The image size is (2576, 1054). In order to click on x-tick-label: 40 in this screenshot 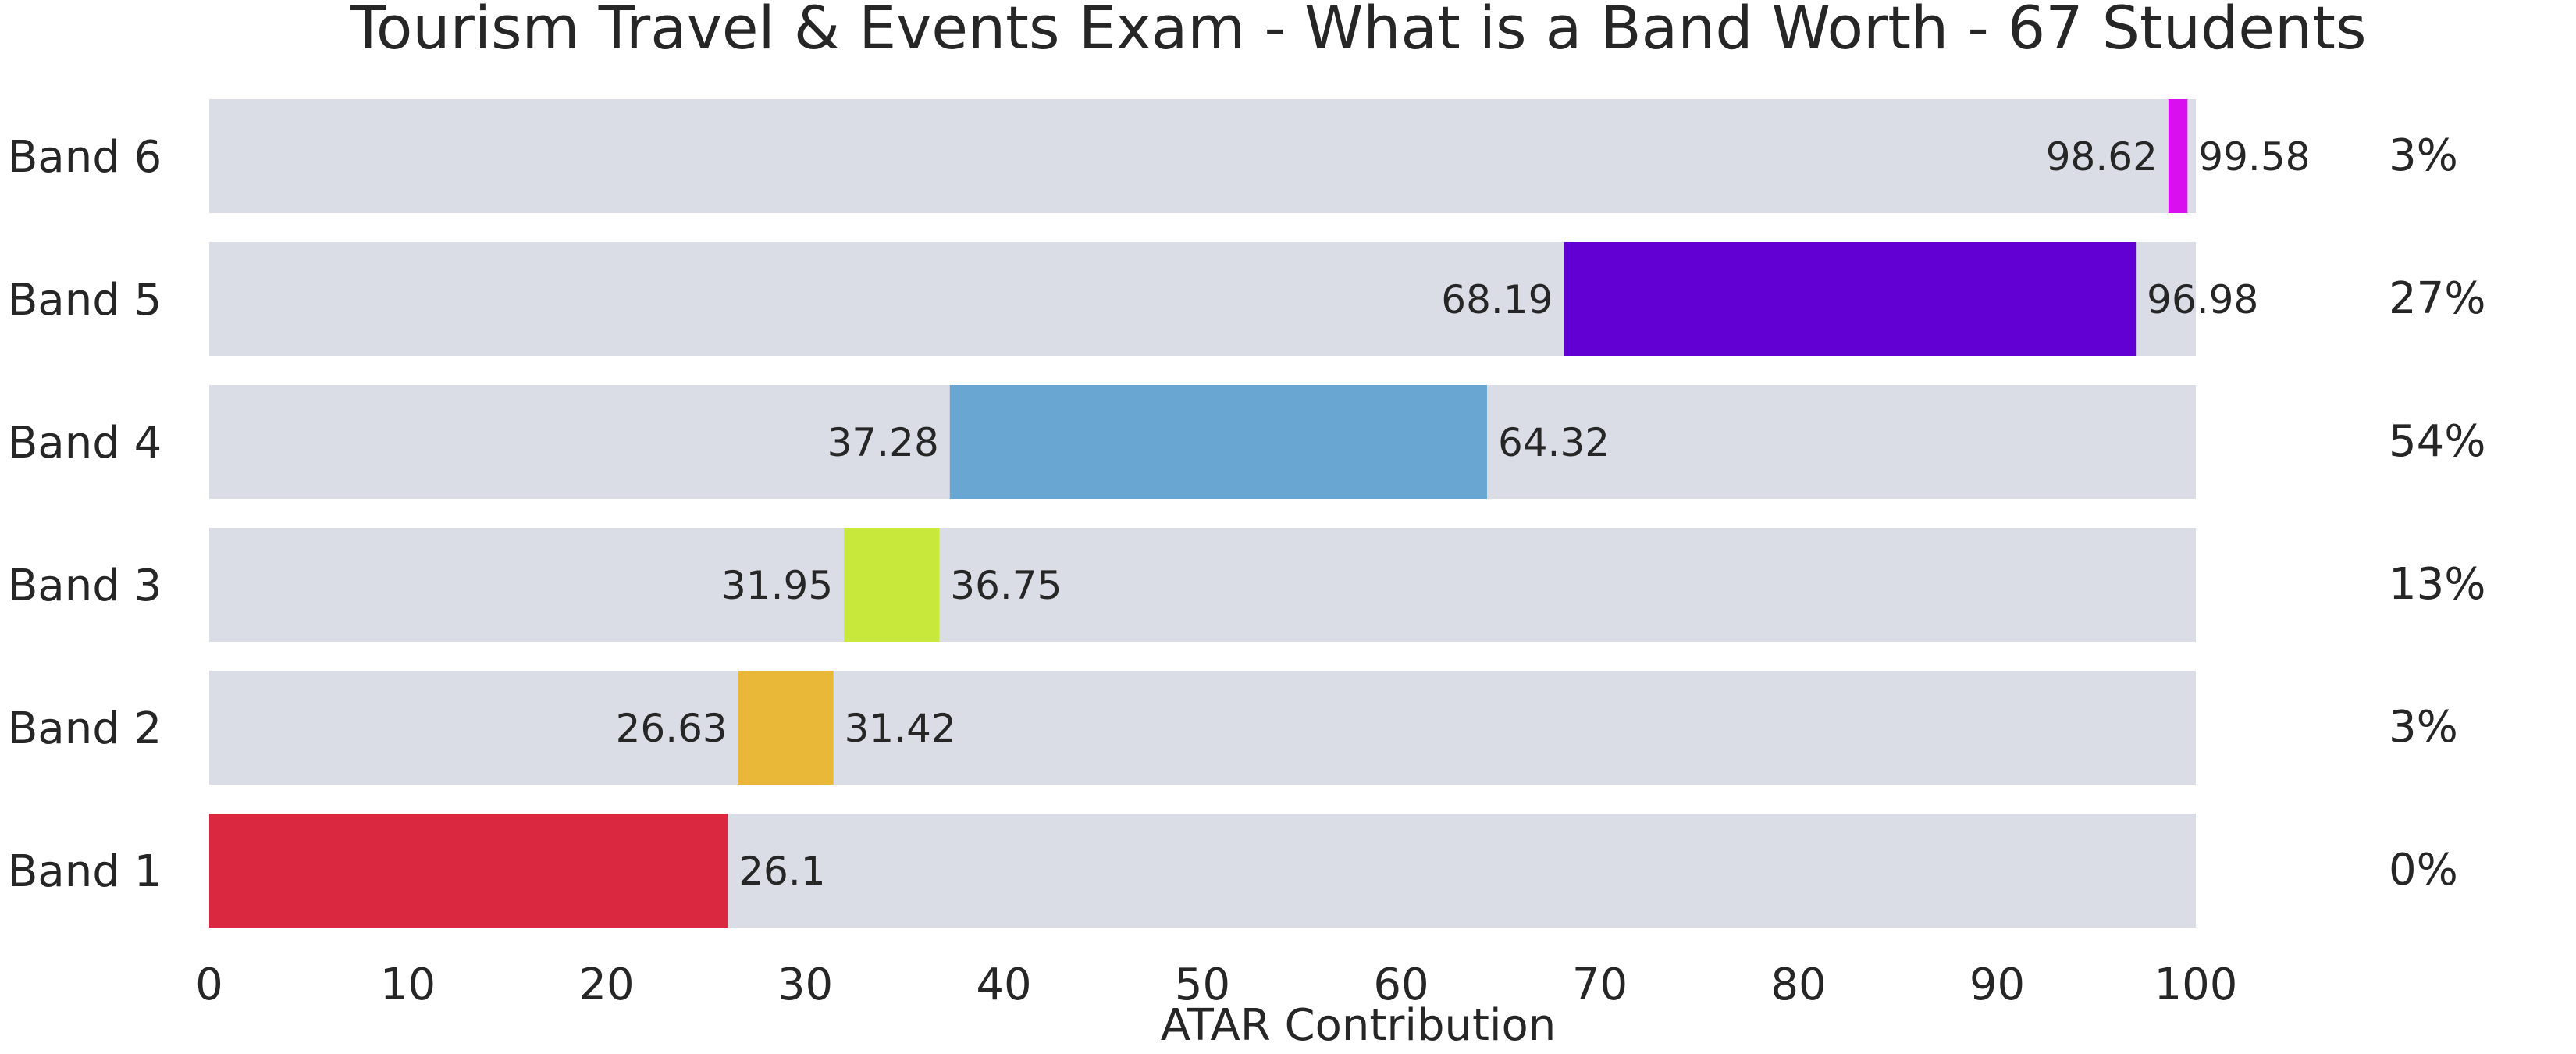, I will do `click(1003, 985)`.